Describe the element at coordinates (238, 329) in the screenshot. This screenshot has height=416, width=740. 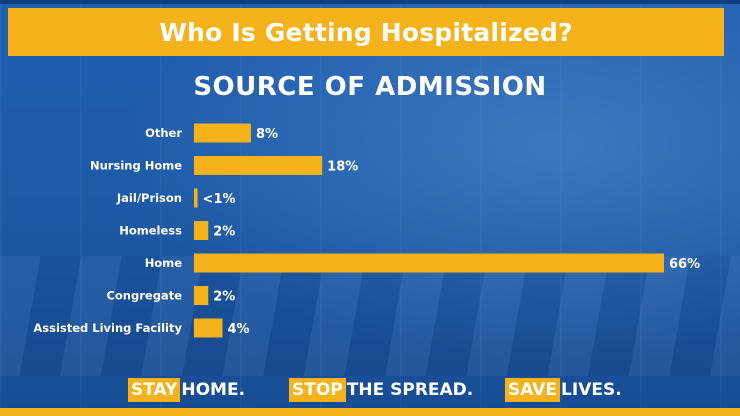
I see `value-label: 4%` at that location.